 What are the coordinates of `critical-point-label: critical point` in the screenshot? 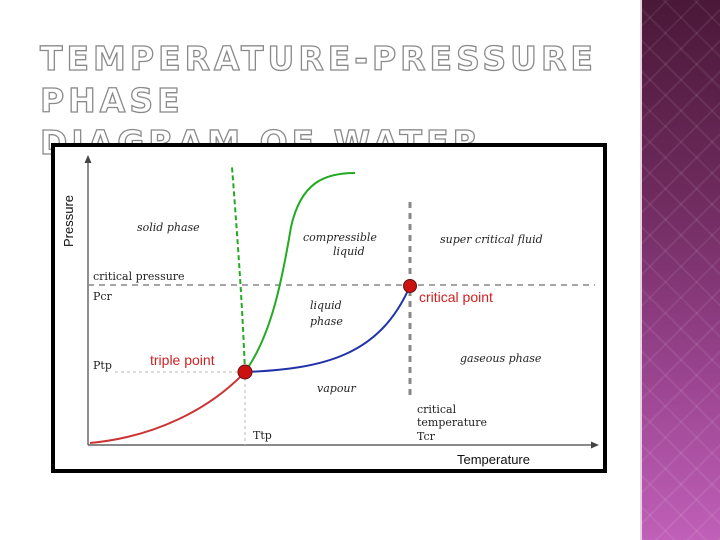 It's located at (456, 297).